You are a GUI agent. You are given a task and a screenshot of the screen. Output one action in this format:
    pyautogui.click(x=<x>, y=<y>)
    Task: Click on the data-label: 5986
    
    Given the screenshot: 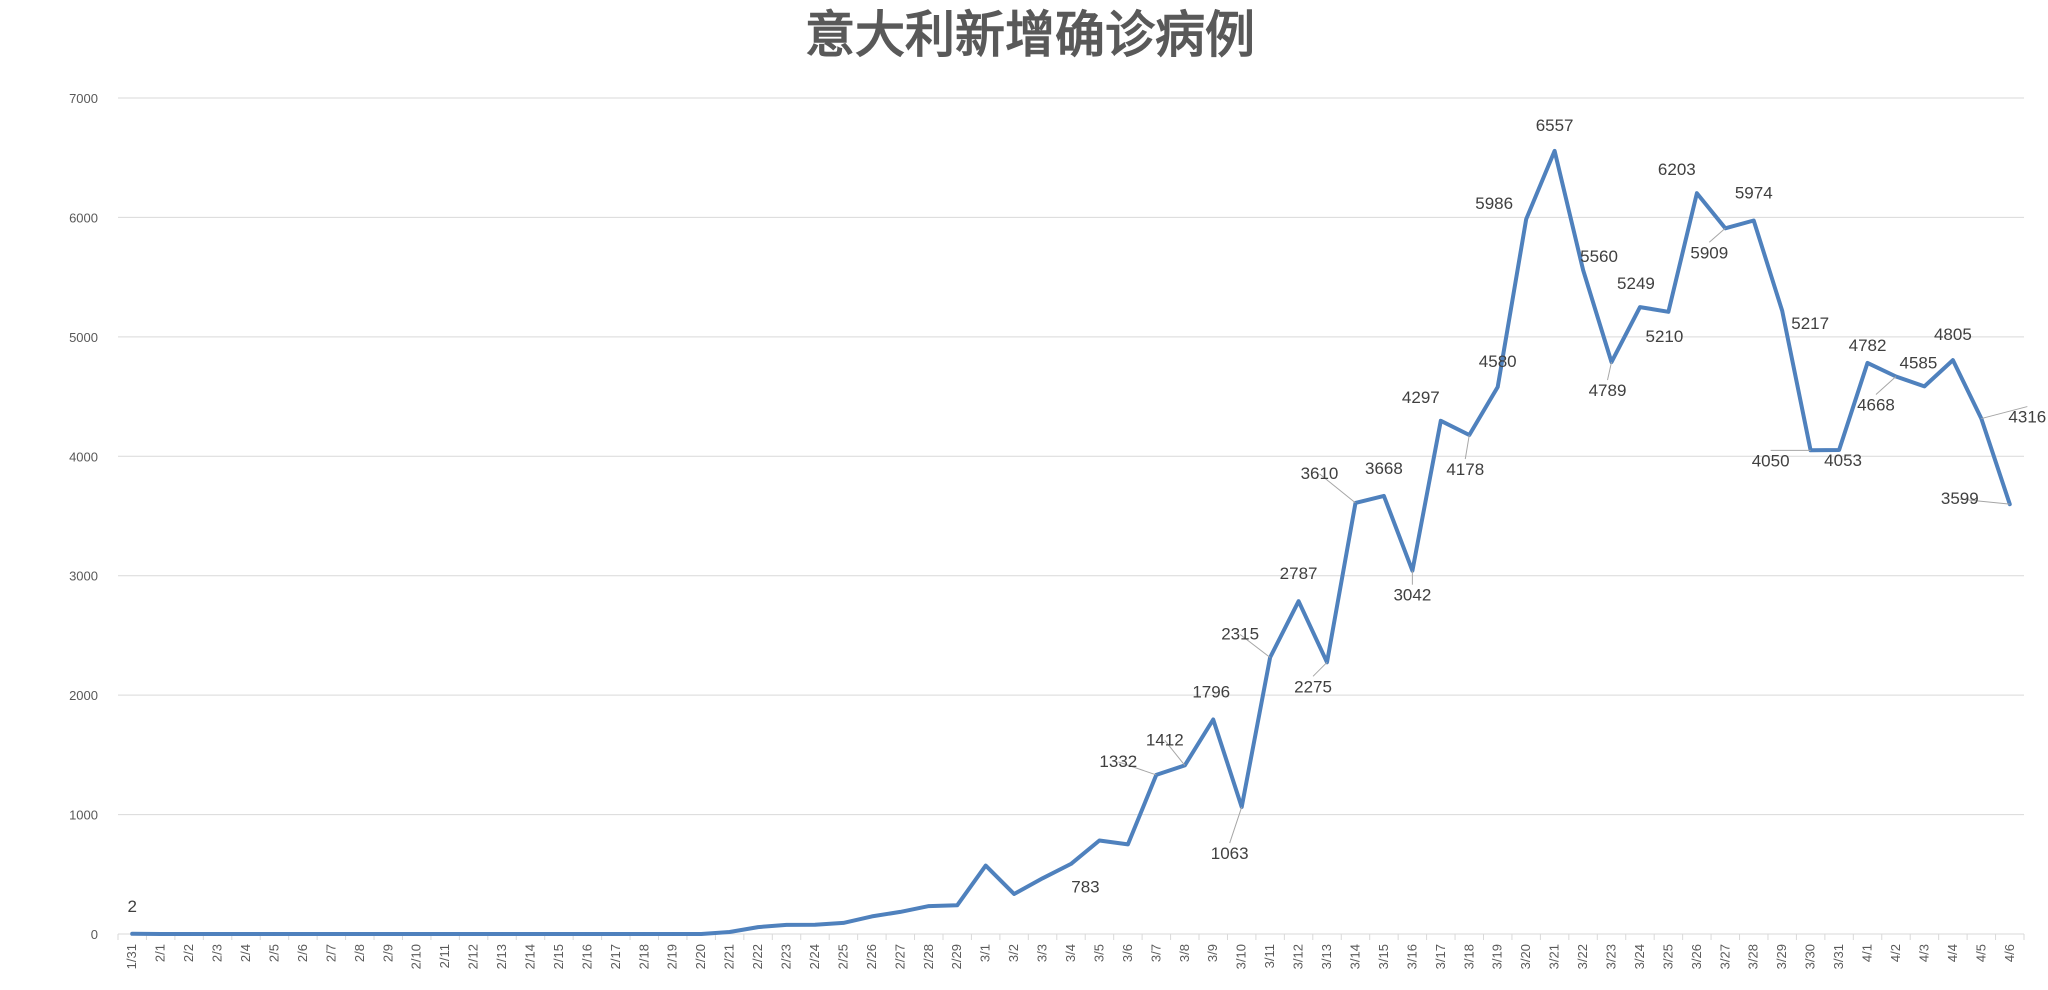 What is the action you would take?
    pyautogui.click(x=1494, y=203)
    